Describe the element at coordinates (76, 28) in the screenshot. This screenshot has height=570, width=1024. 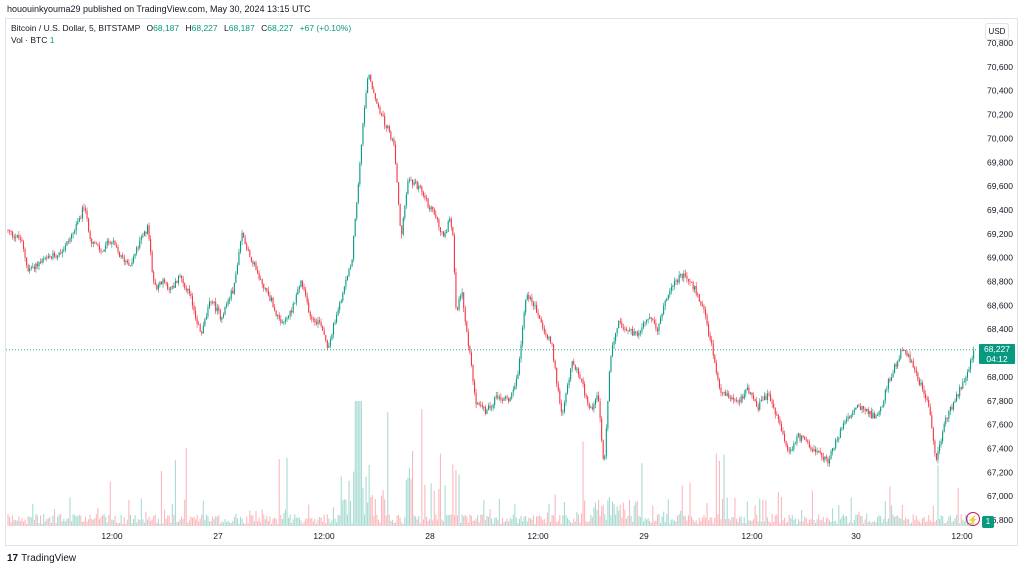
I see `symbol-title: Bitcoin / U.S. Dollar, 5, BITSTAMP` at that location.